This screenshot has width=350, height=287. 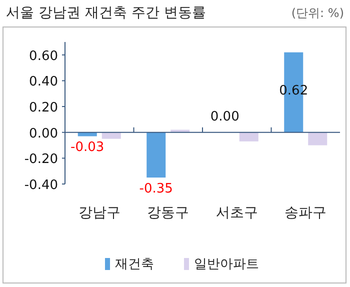 What do you see at coordinates (99, 213) in the screenshot?
I see `x-tick-label: 강남구` at bounding box center [99, 213].